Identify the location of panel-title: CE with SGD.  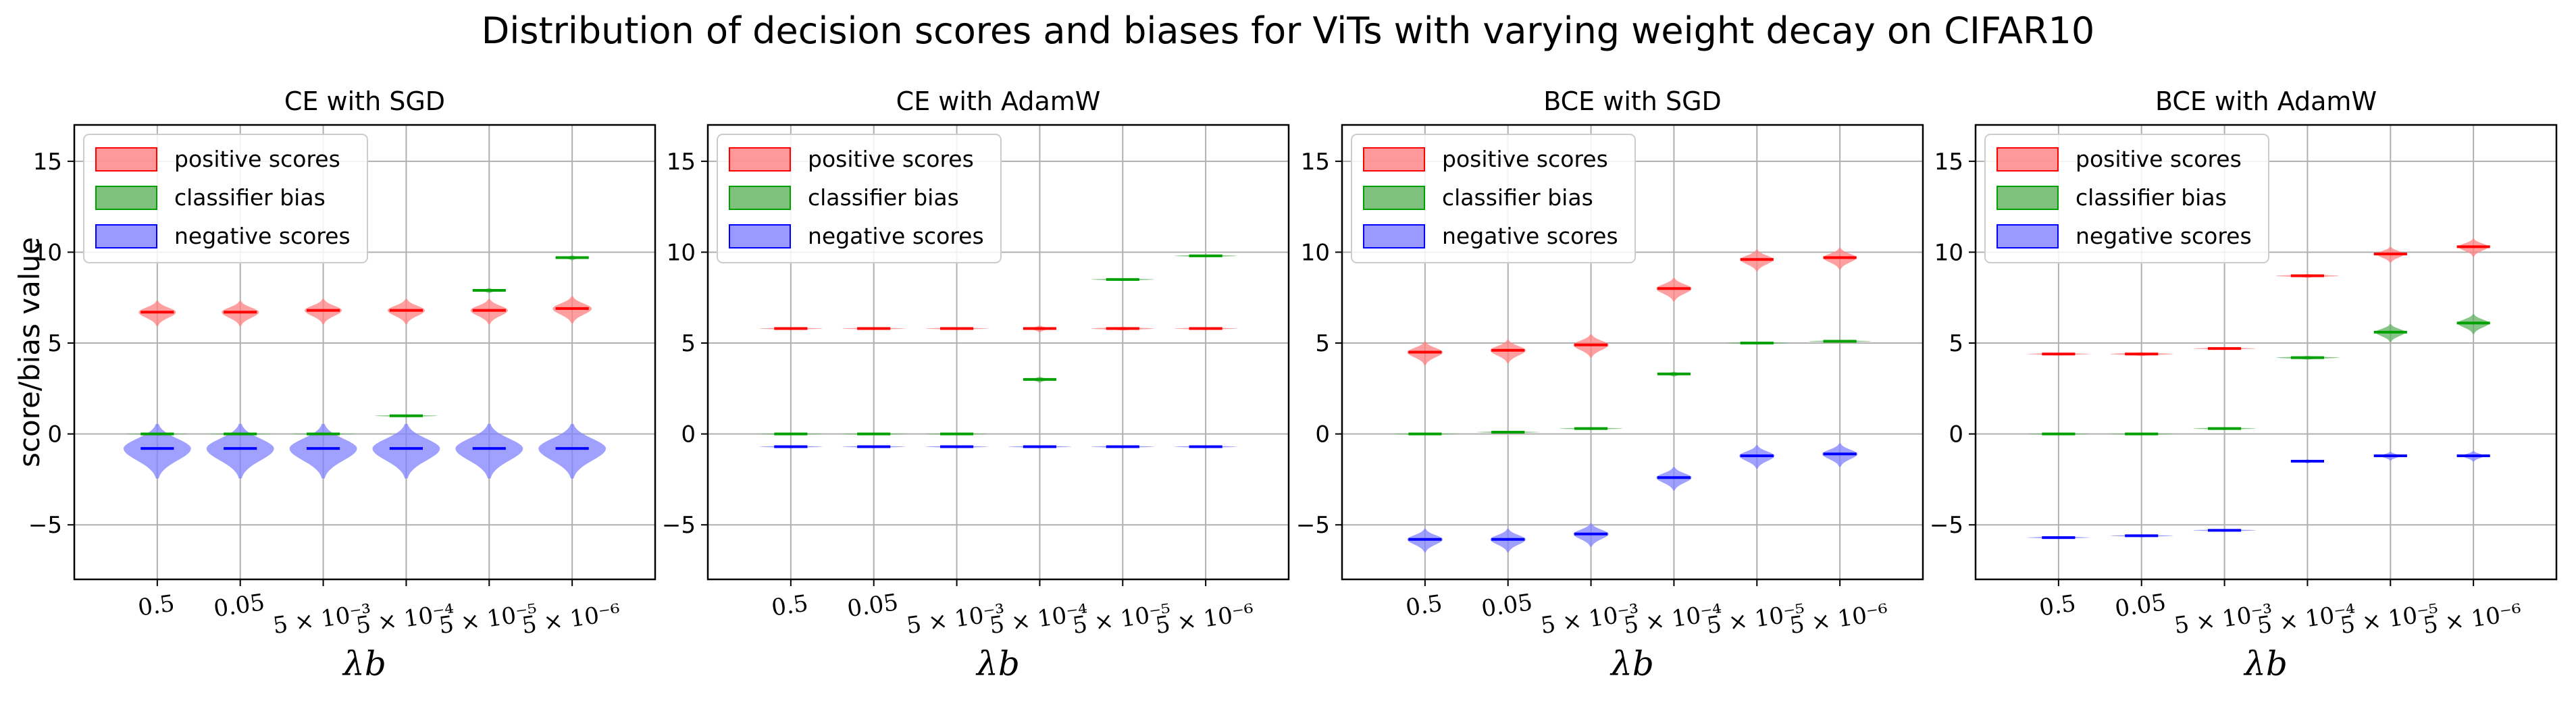
(365, 101).